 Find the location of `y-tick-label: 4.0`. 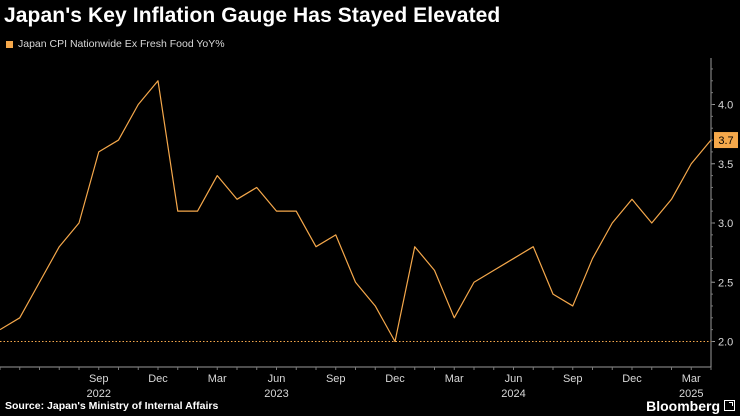

y-tick-label: 4.0 is located at coordinates (725, 106).